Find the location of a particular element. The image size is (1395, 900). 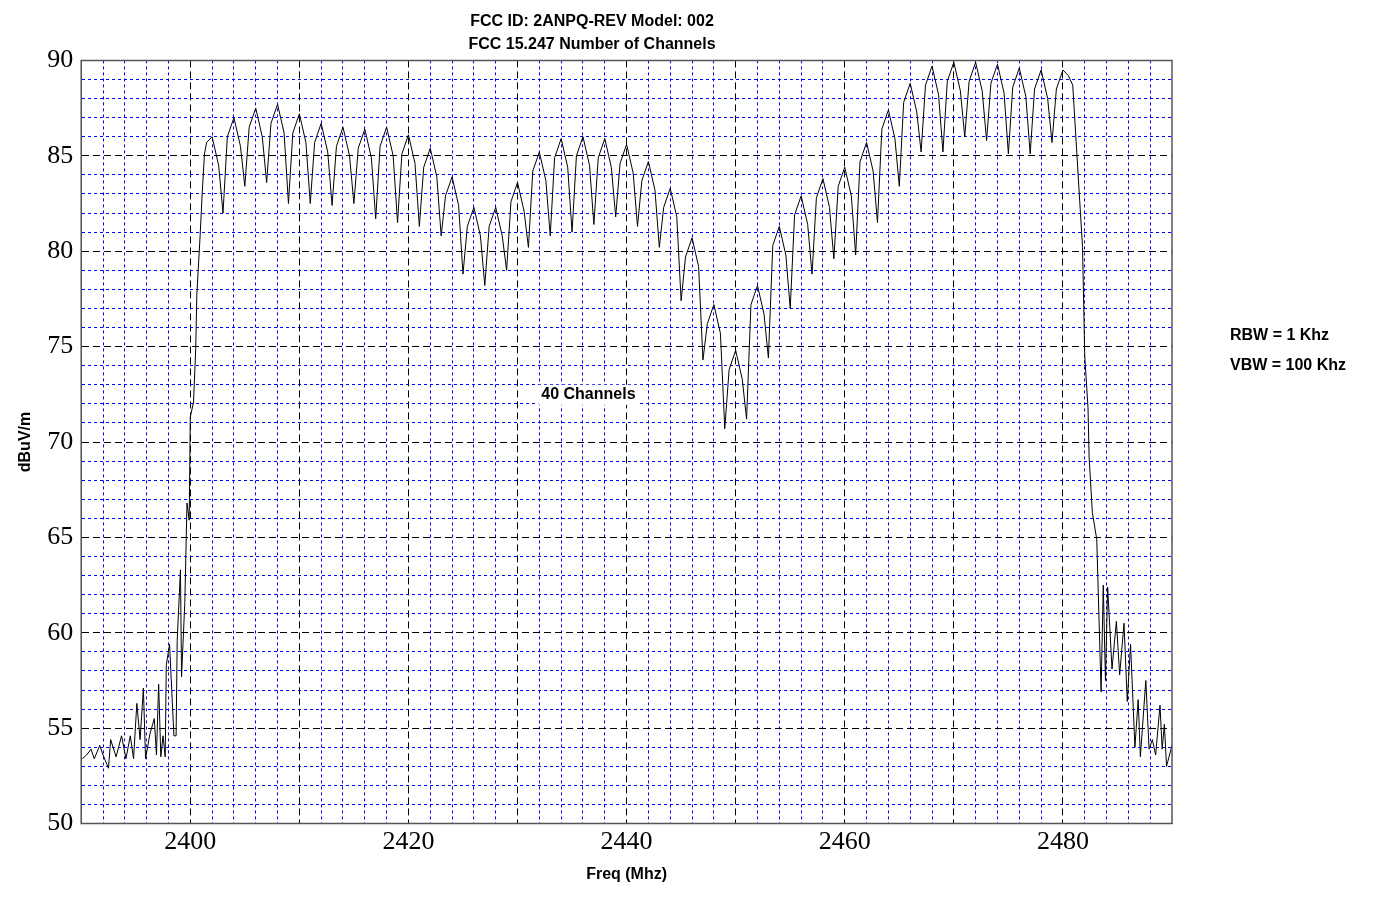

y-tick-label: 80 is located at coordinates (60, 250).